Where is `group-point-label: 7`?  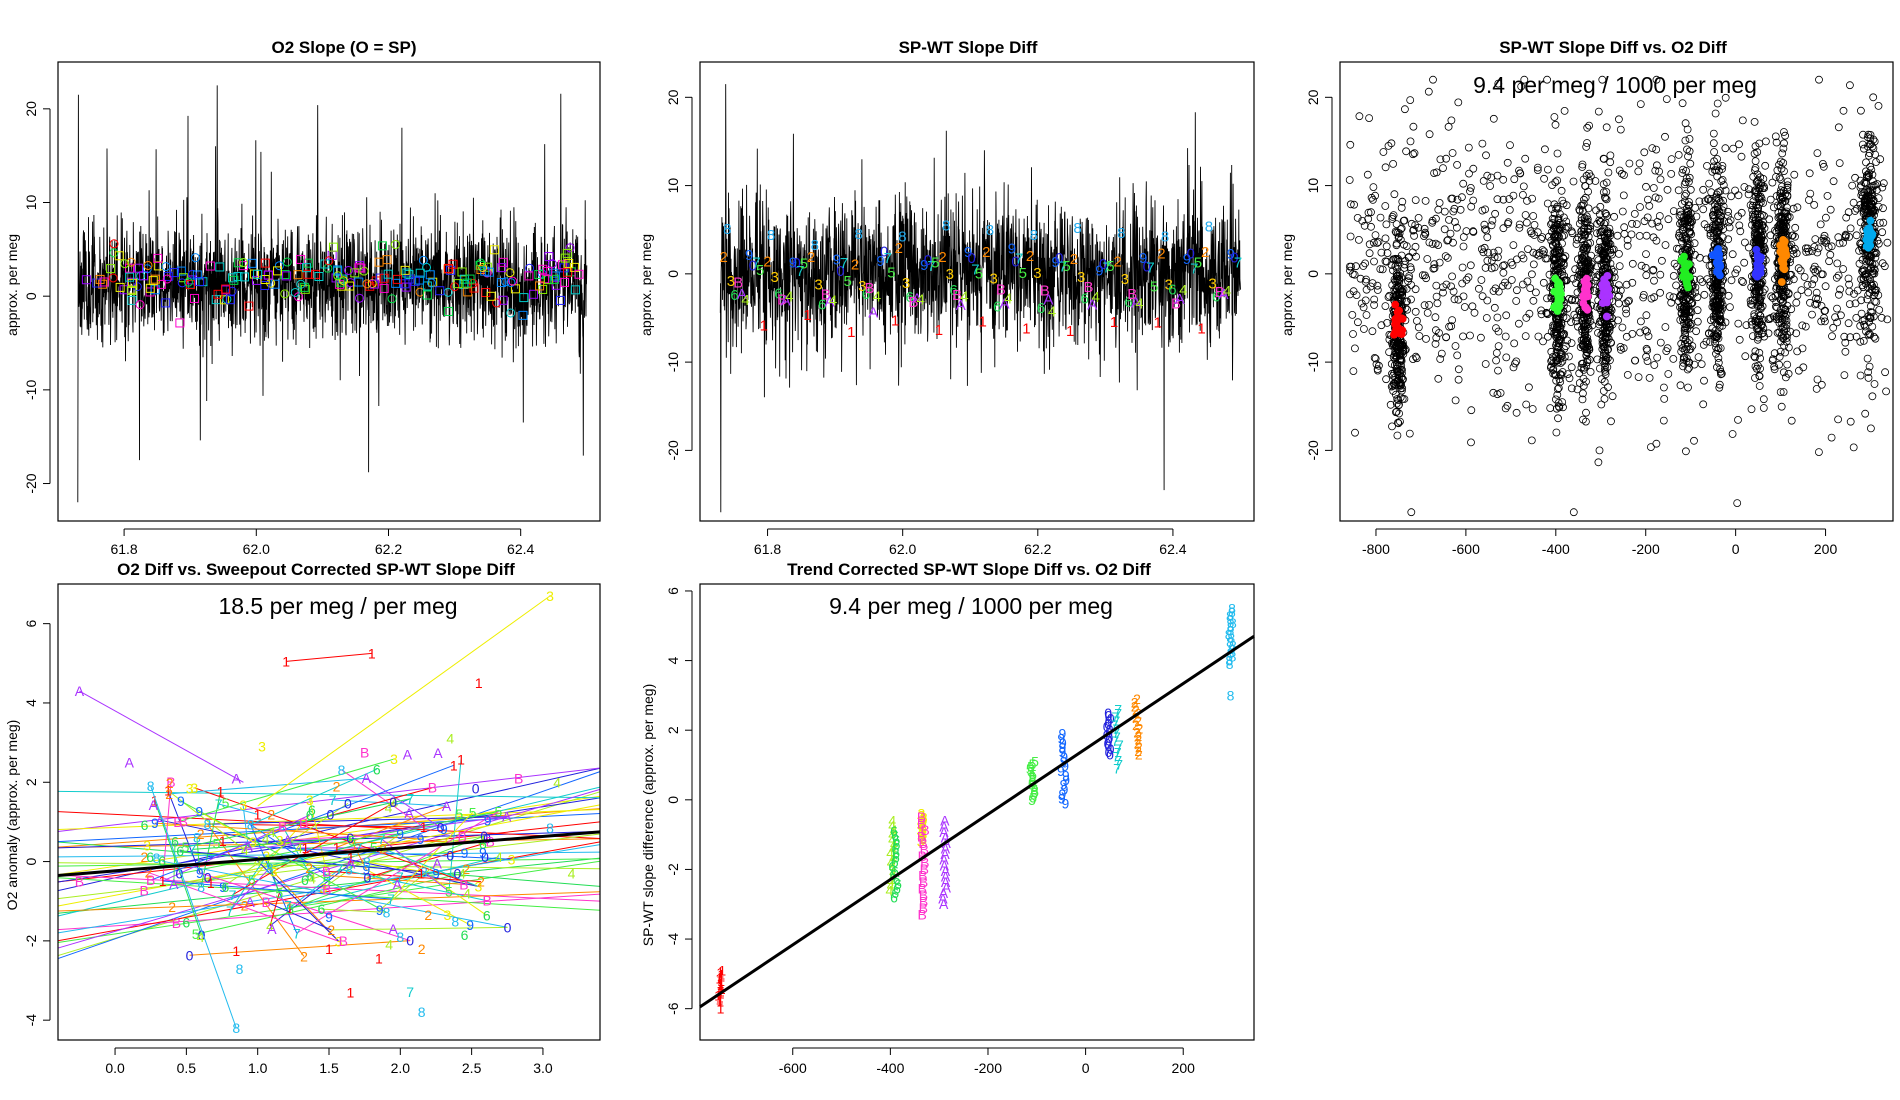 group-point-label: 7 is located at coordinates (1117, 737).